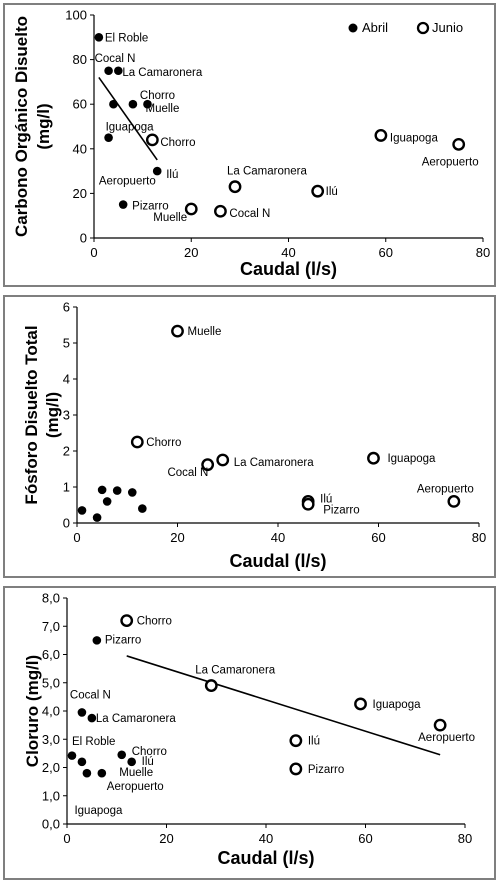 This screenshot has height=883, width=500. Describe the element at coordinates (80, 193) in the screenshot. I see `y-tick-label: 20` at that location.